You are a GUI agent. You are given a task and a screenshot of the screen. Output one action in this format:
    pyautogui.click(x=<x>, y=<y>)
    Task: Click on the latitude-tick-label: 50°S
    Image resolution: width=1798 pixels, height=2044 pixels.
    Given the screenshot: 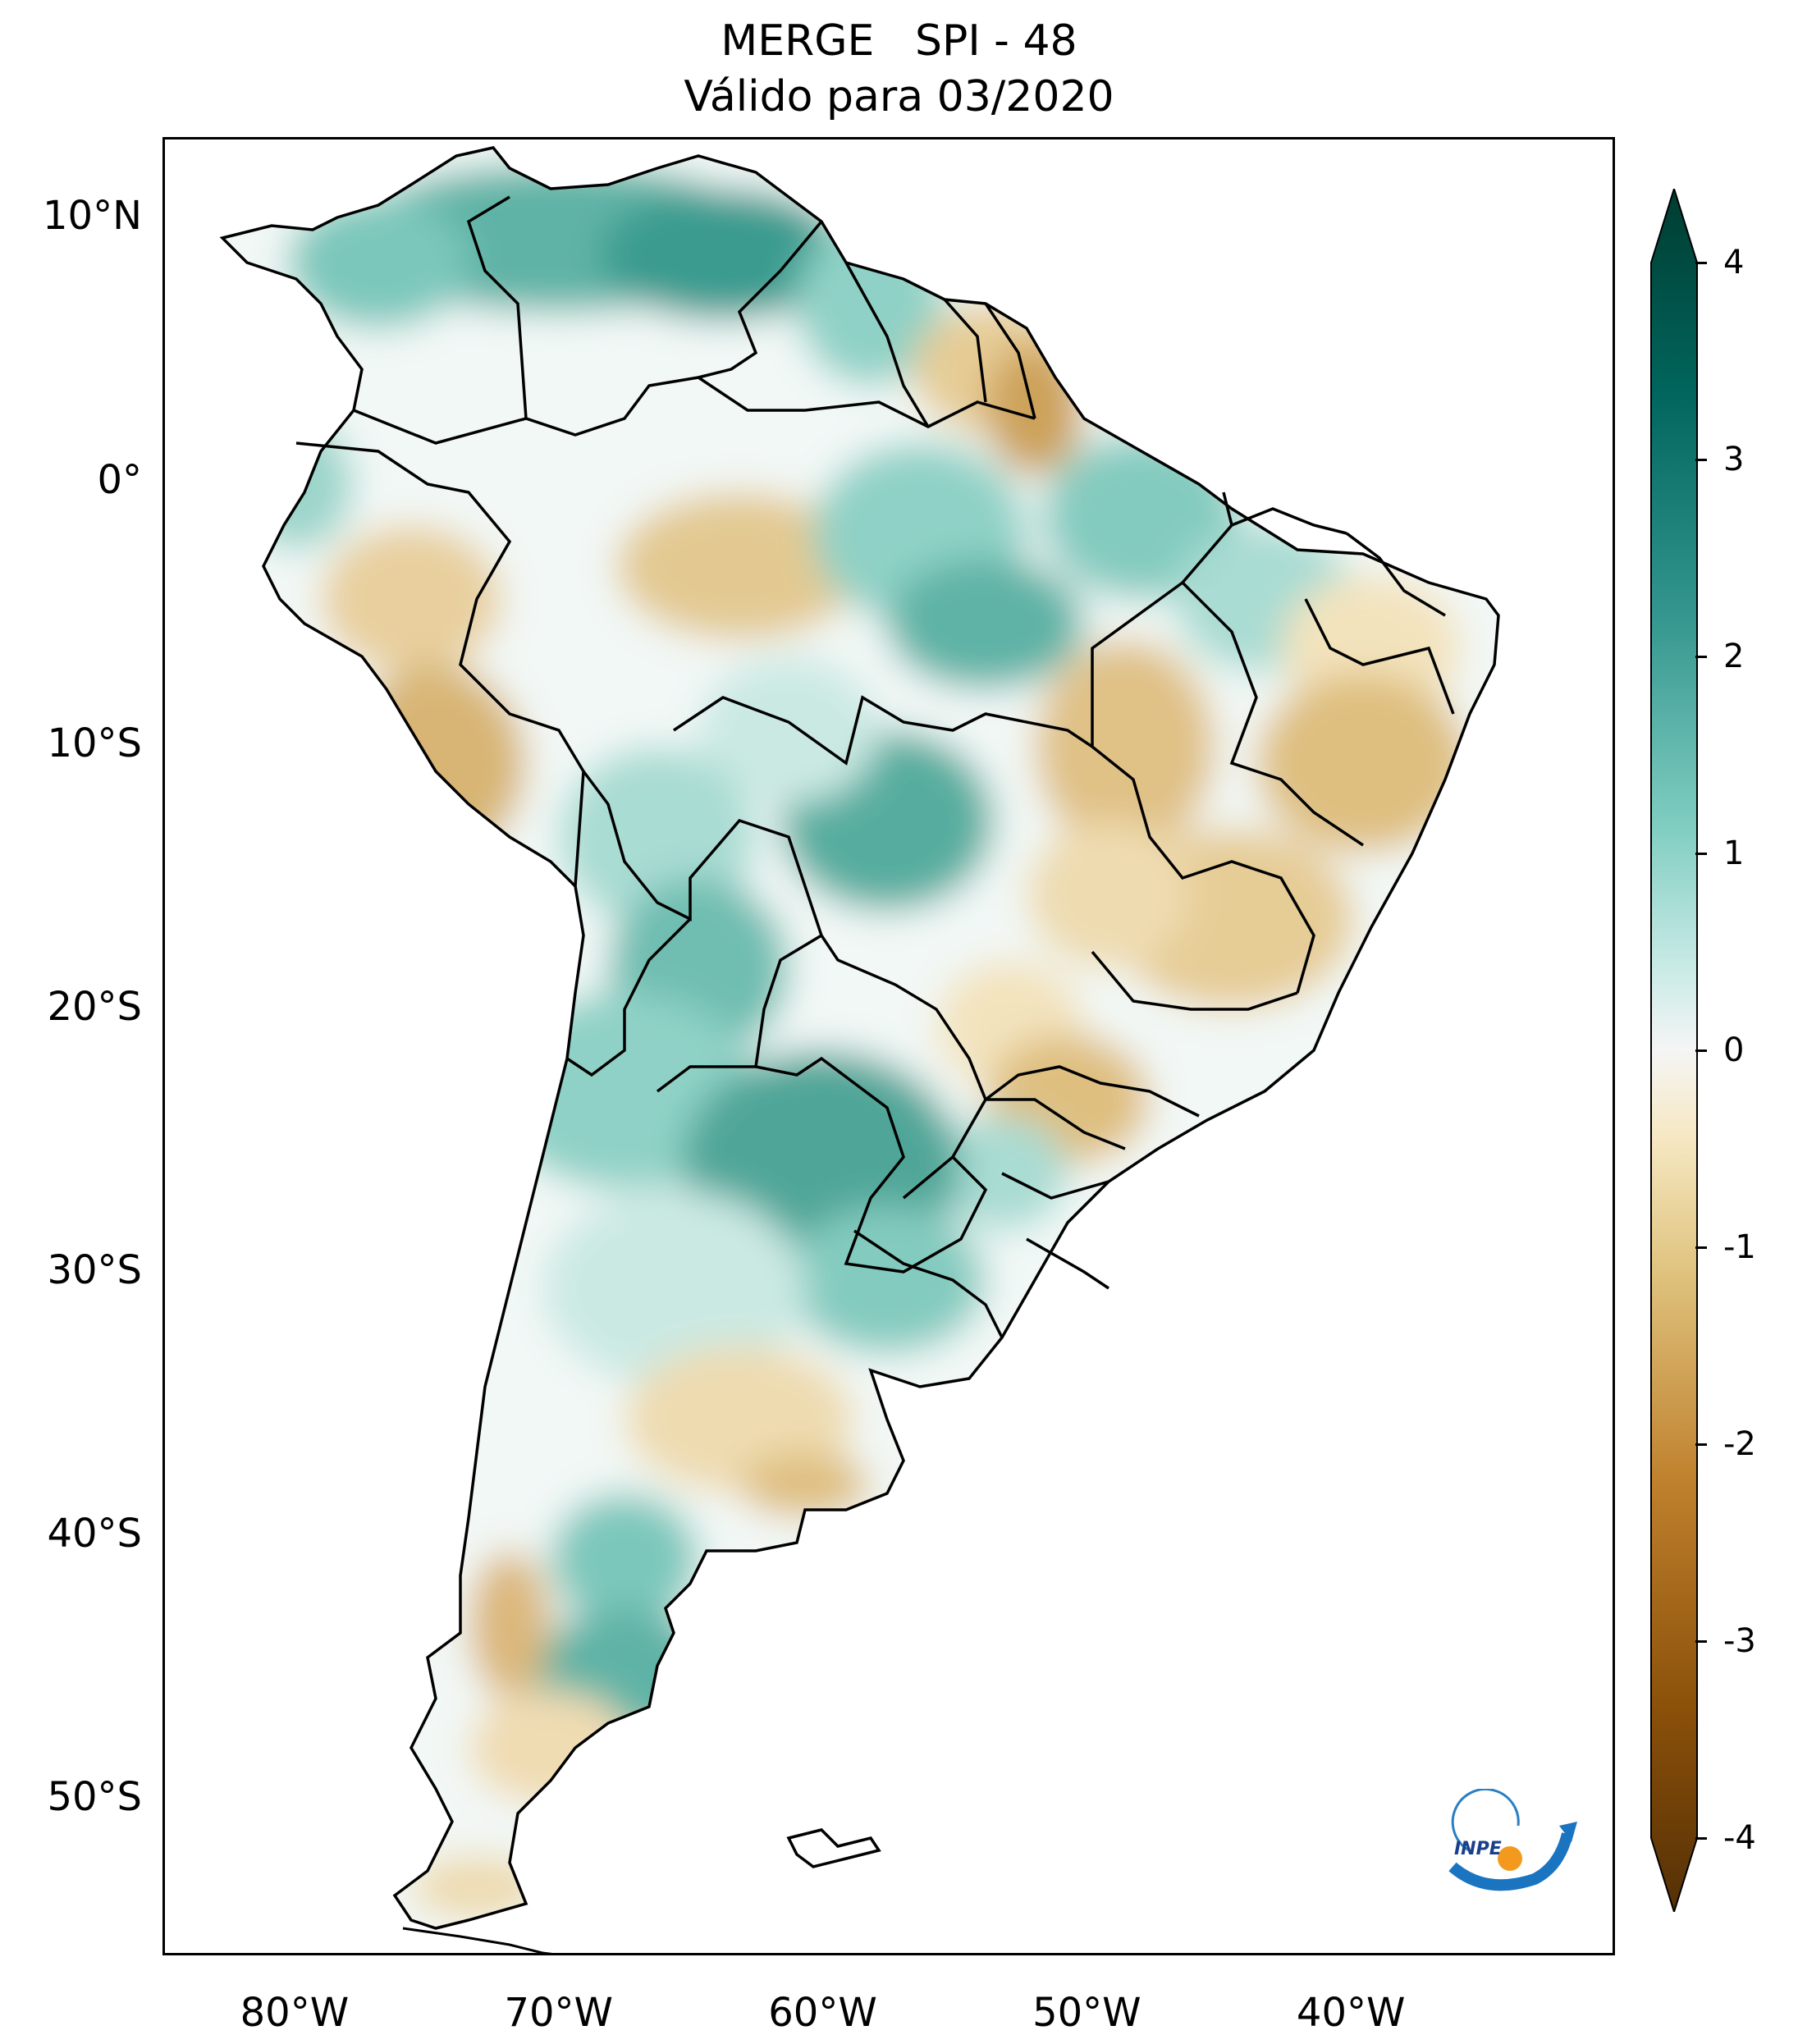 What is the action you would take?
    pyautogui.click(x=94, y=1797)
    